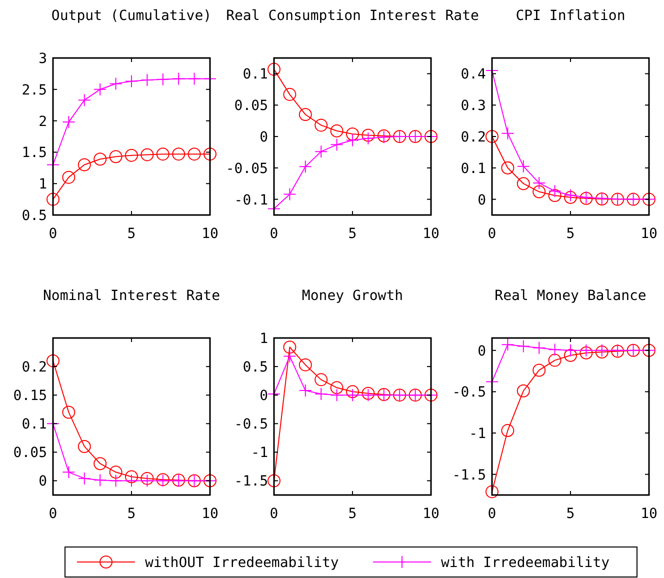 The height and width of the screenshot is (578, 664). What do you see at coordinates (251, 200) in the screenshot?
I see `y-tick-label: -0.1` at bounding box center [251, 200].